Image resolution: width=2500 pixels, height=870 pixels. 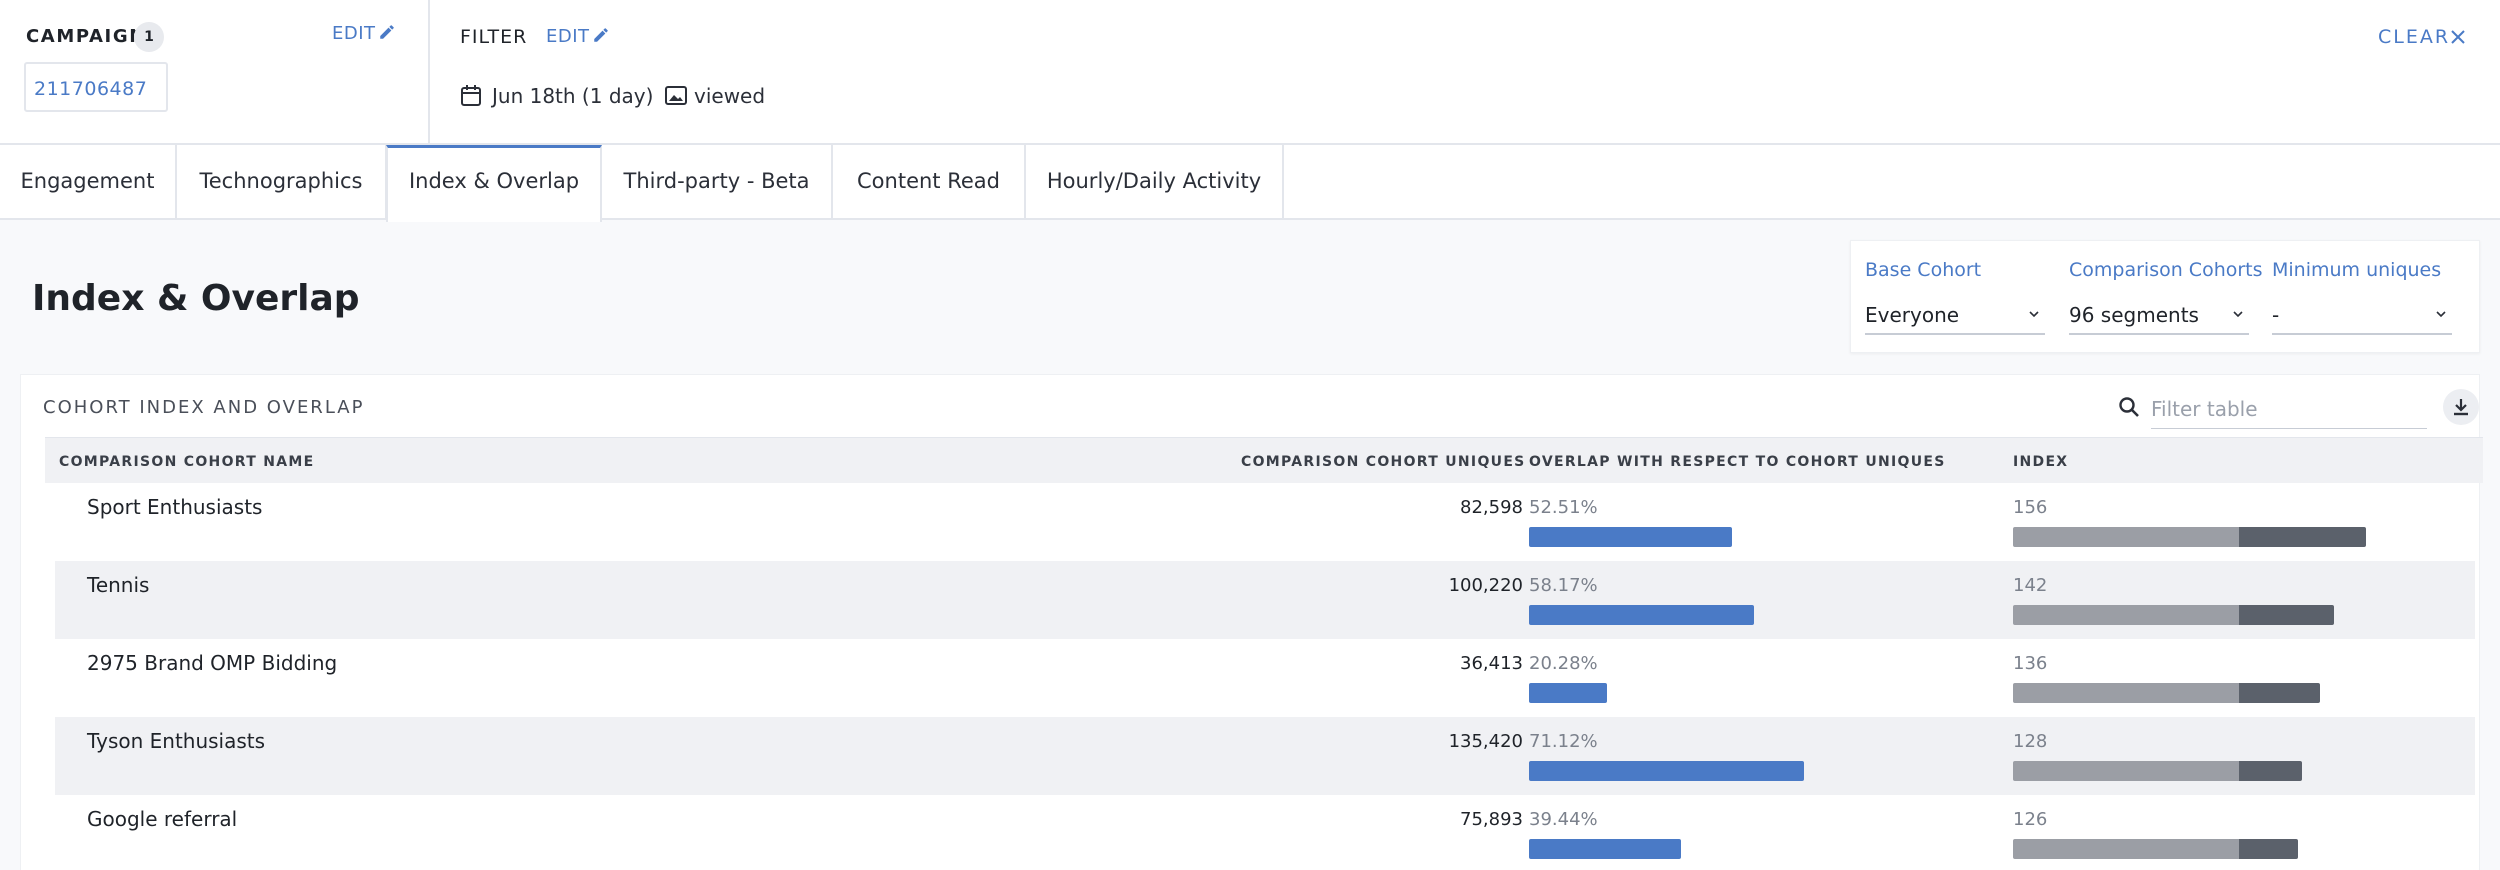 What do you see at coordinates (2030, 585) in the screenshot?
I see `index-value: 142` at bounding box center [2030, 585].